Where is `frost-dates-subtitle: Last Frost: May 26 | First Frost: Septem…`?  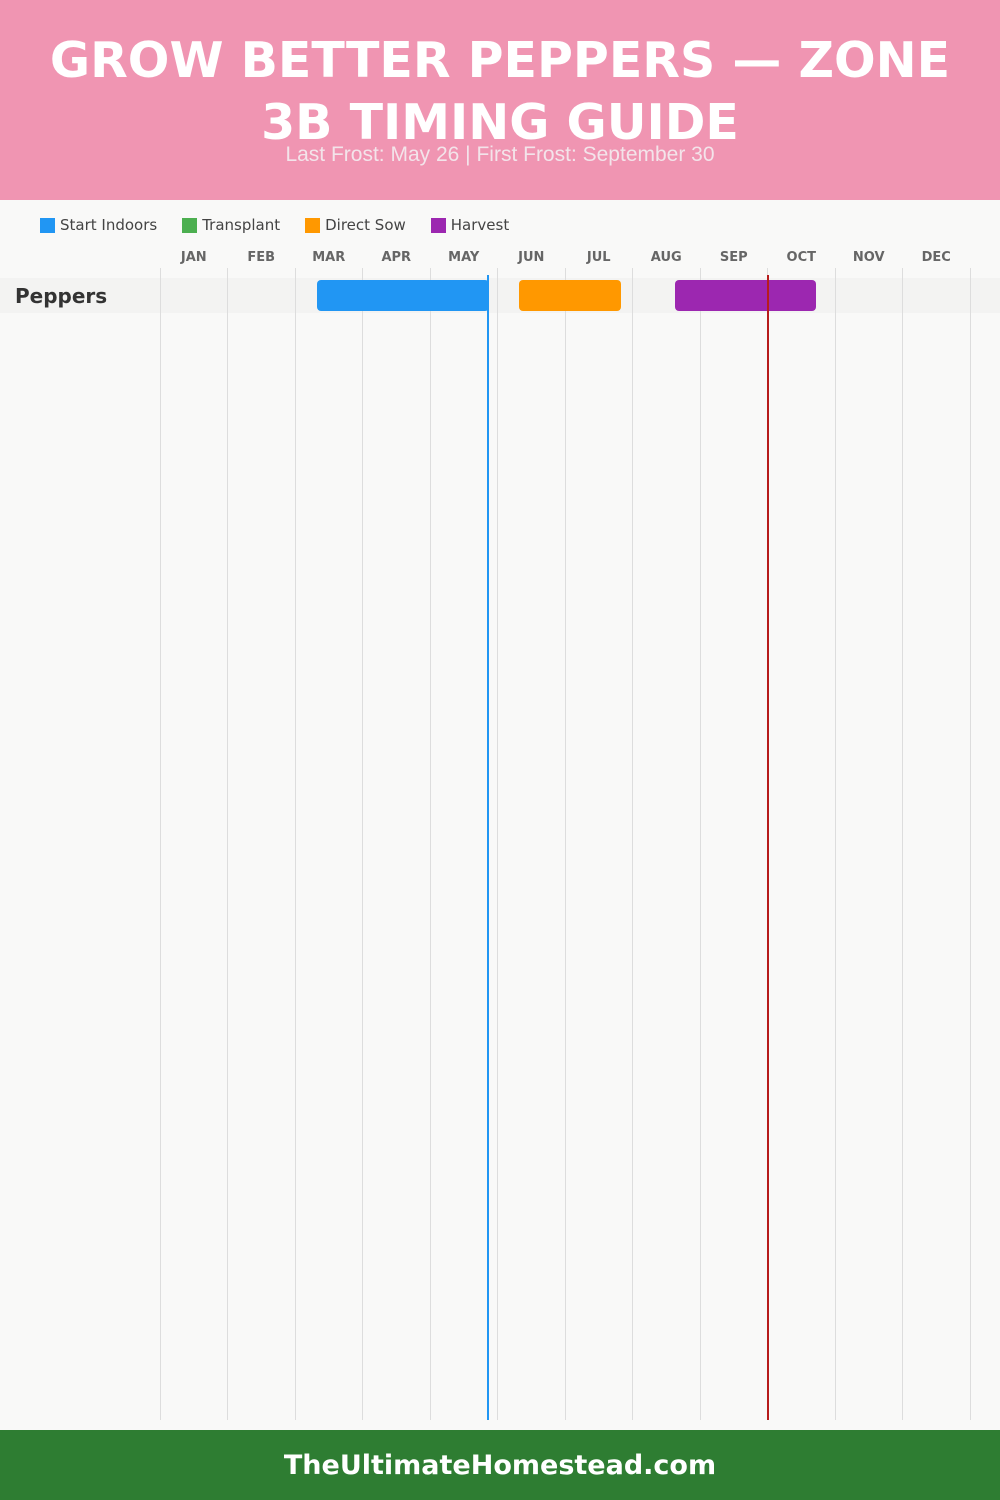 frost-dates-subtitle: Last Frost: May 26 | First Frost: Septem… is located at coordinates (500, 154).